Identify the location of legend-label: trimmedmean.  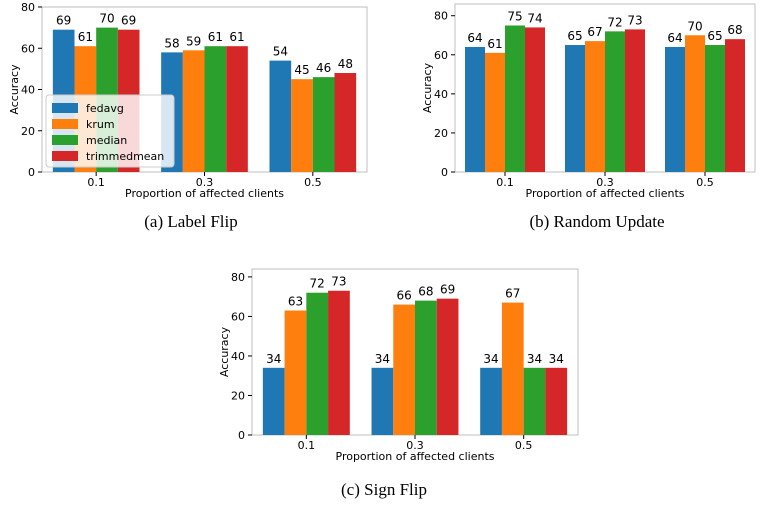
(125, 156).